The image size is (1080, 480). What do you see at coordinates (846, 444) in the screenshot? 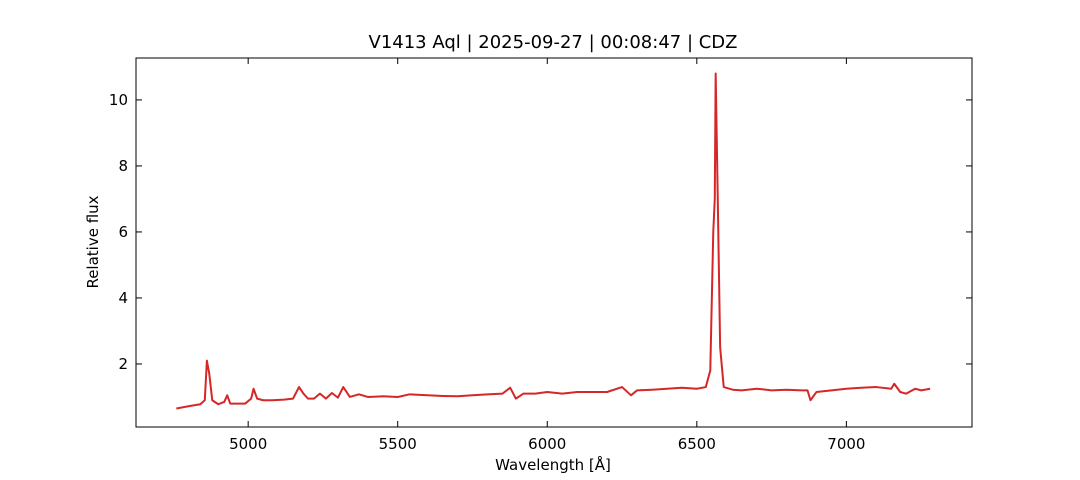
I see `x-tick-label: 7000` at bounding box center [846, 444].